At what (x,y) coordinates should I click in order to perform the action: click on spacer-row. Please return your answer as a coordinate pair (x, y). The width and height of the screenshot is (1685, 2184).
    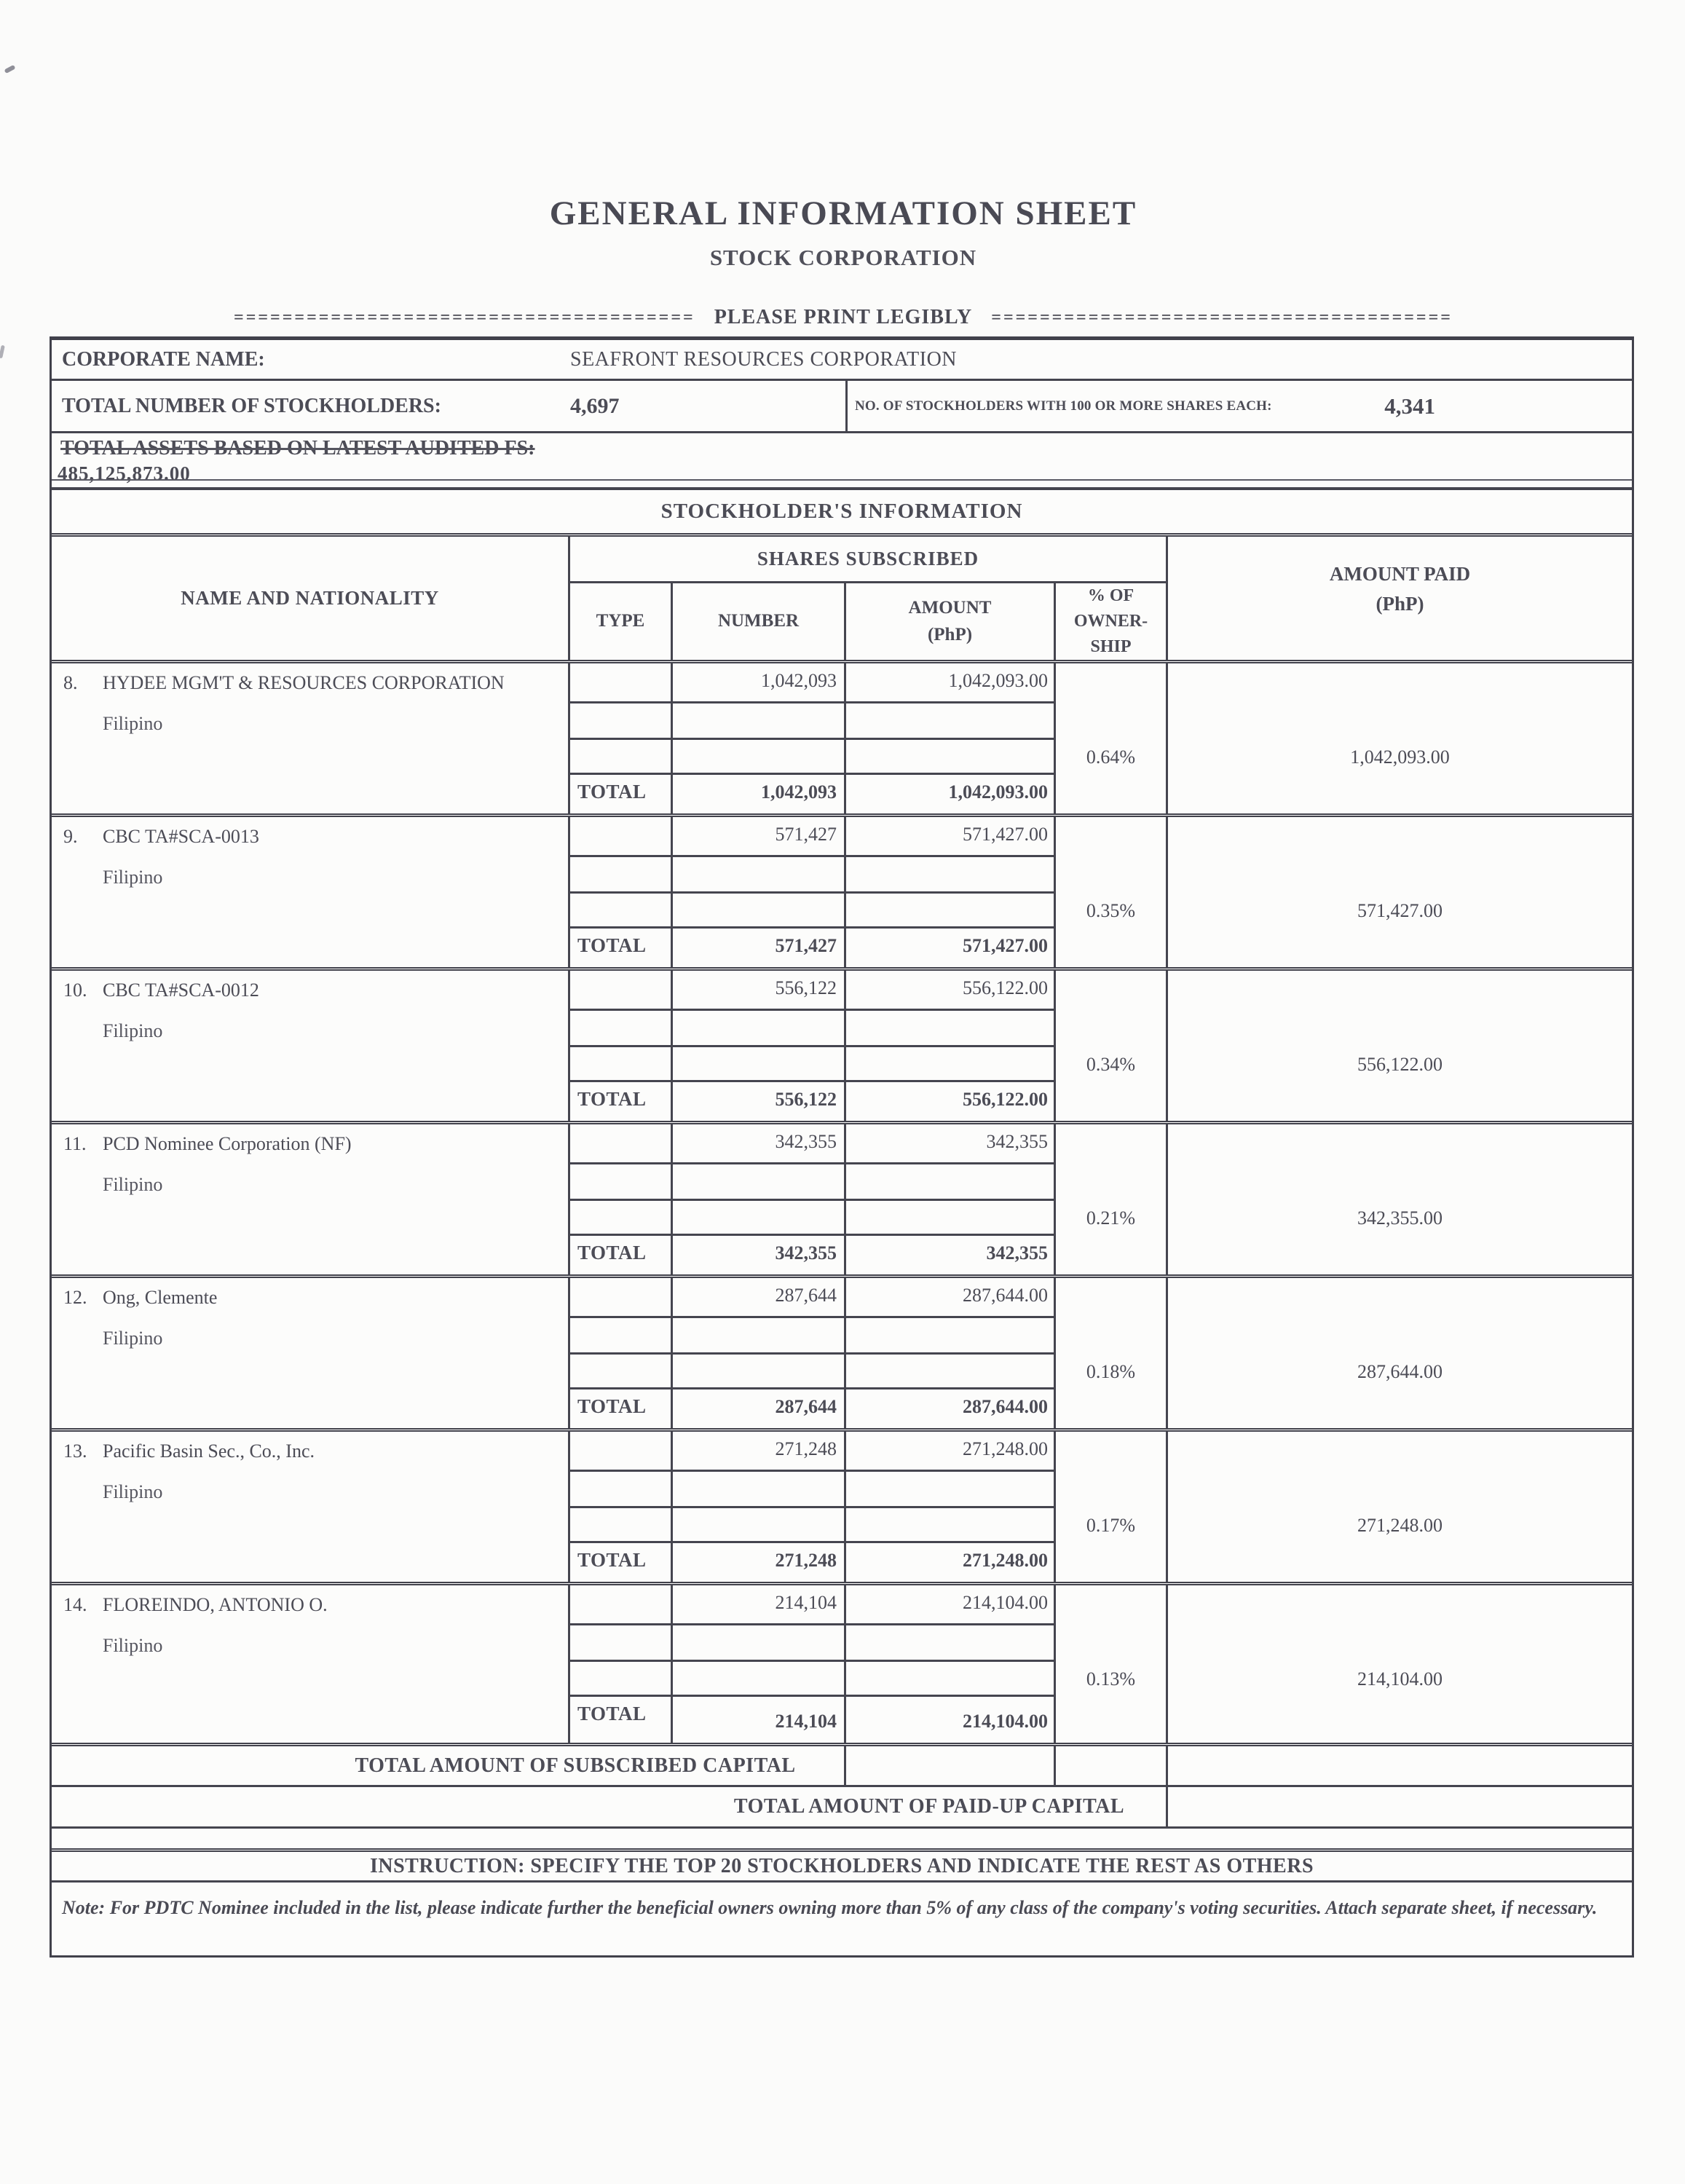
    Looking at the image, I should click on (842, 1840).